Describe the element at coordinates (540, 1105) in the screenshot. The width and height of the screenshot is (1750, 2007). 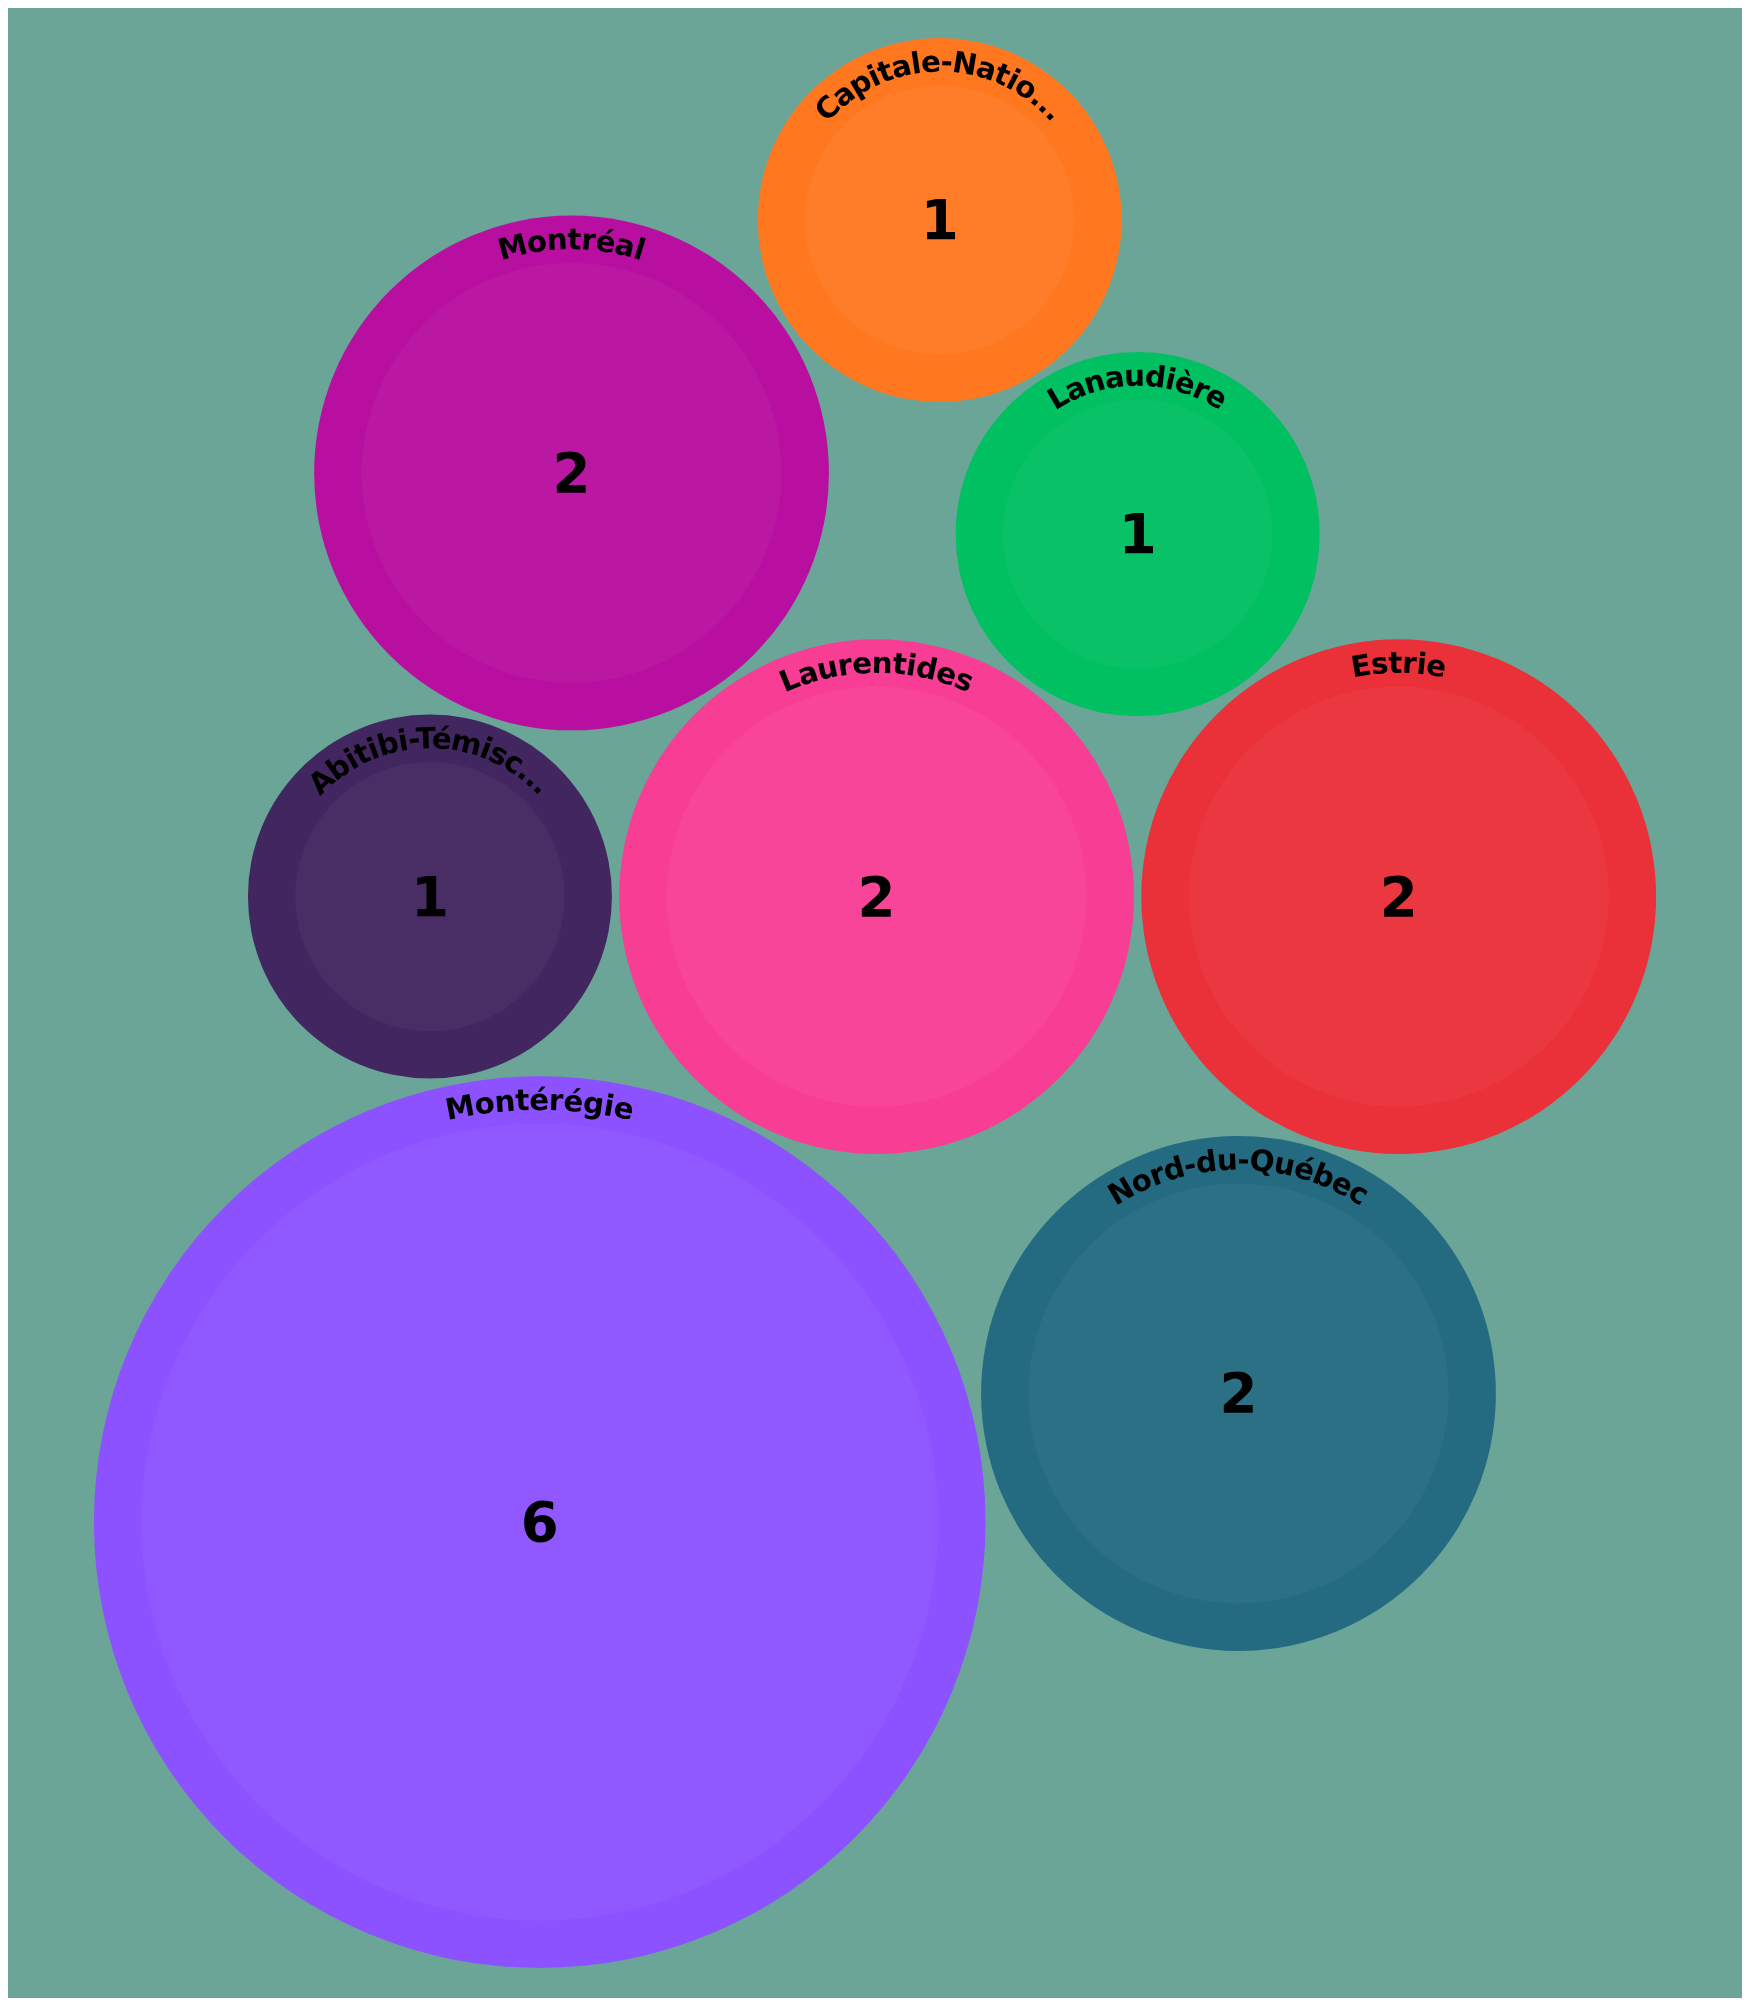
I see `category-label: Montérégie` at that location.